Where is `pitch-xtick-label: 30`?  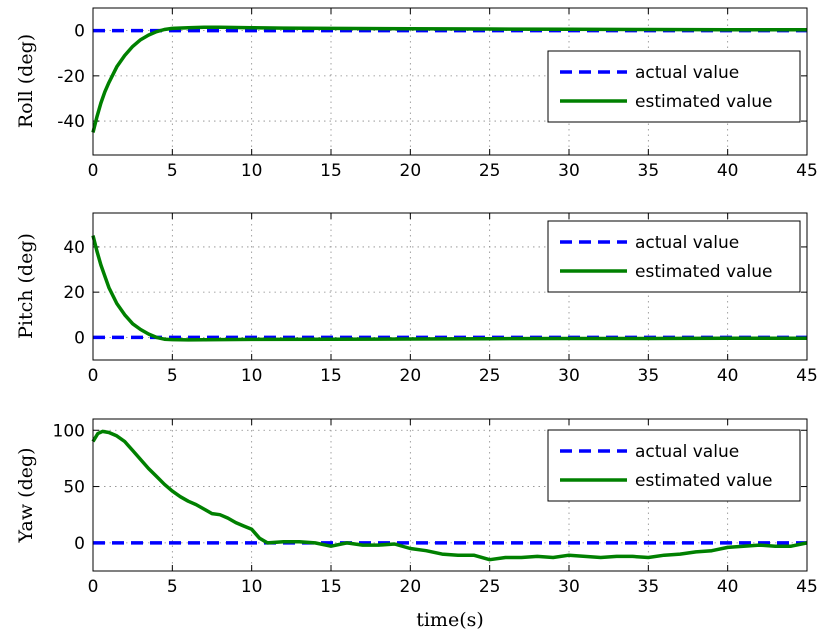
pitch-xtick-label: 30 is located at coordinates (569, 376).